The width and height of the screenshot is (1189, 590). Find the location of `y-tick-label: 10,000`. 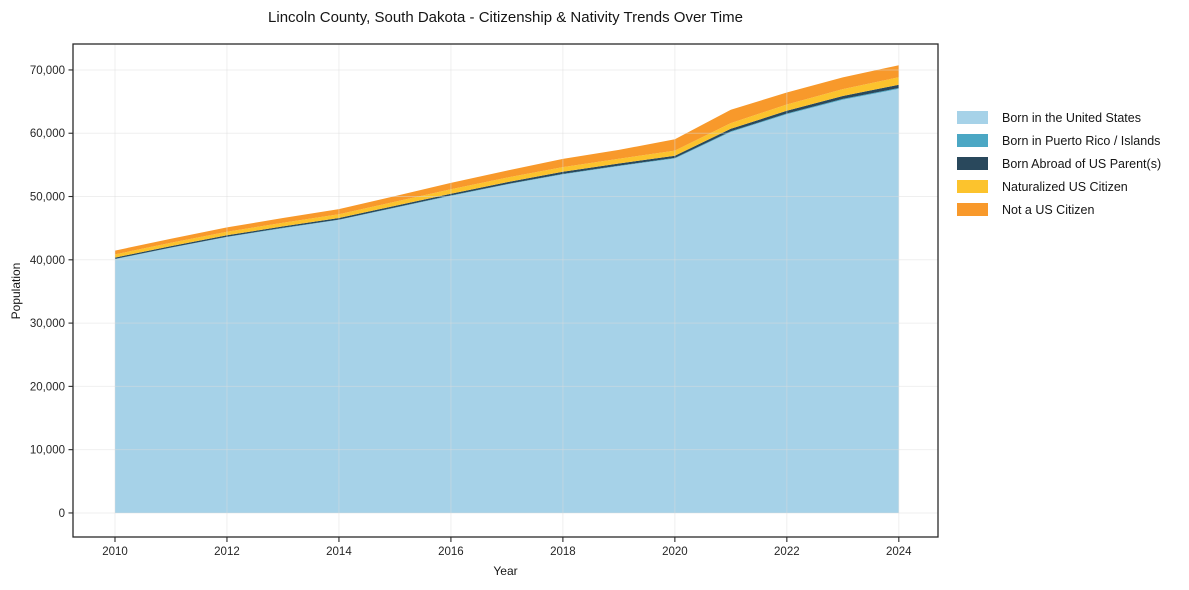

y-tick-label: 10,000 is located at coordinates (47, 451).